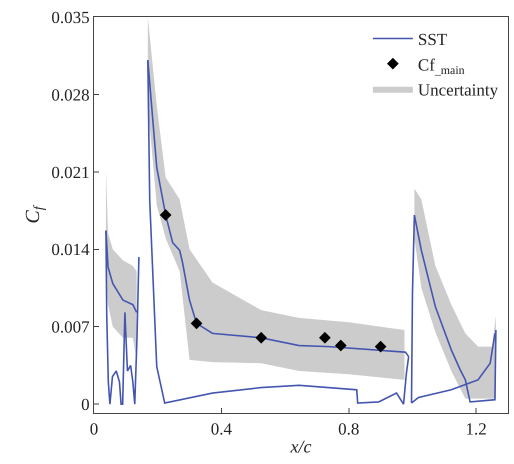  Describe the element at coordinates (221, 428) in the screenshot. I see `x-tick-label: 0.4` at that location.